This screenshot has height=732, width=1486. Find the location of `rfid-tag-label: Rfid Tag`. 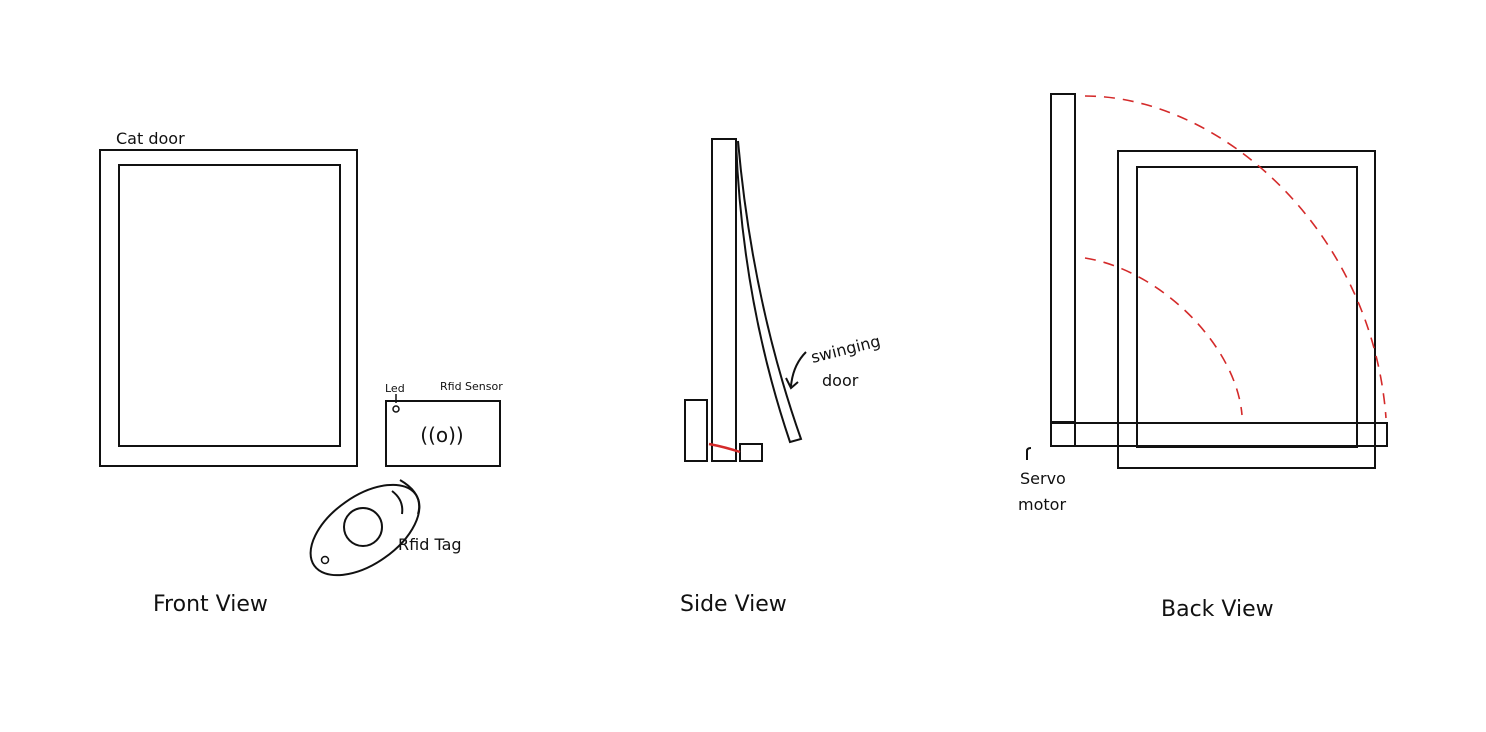

rfid-tag-label: Rfid Tag is located at coordinates (430, 544).